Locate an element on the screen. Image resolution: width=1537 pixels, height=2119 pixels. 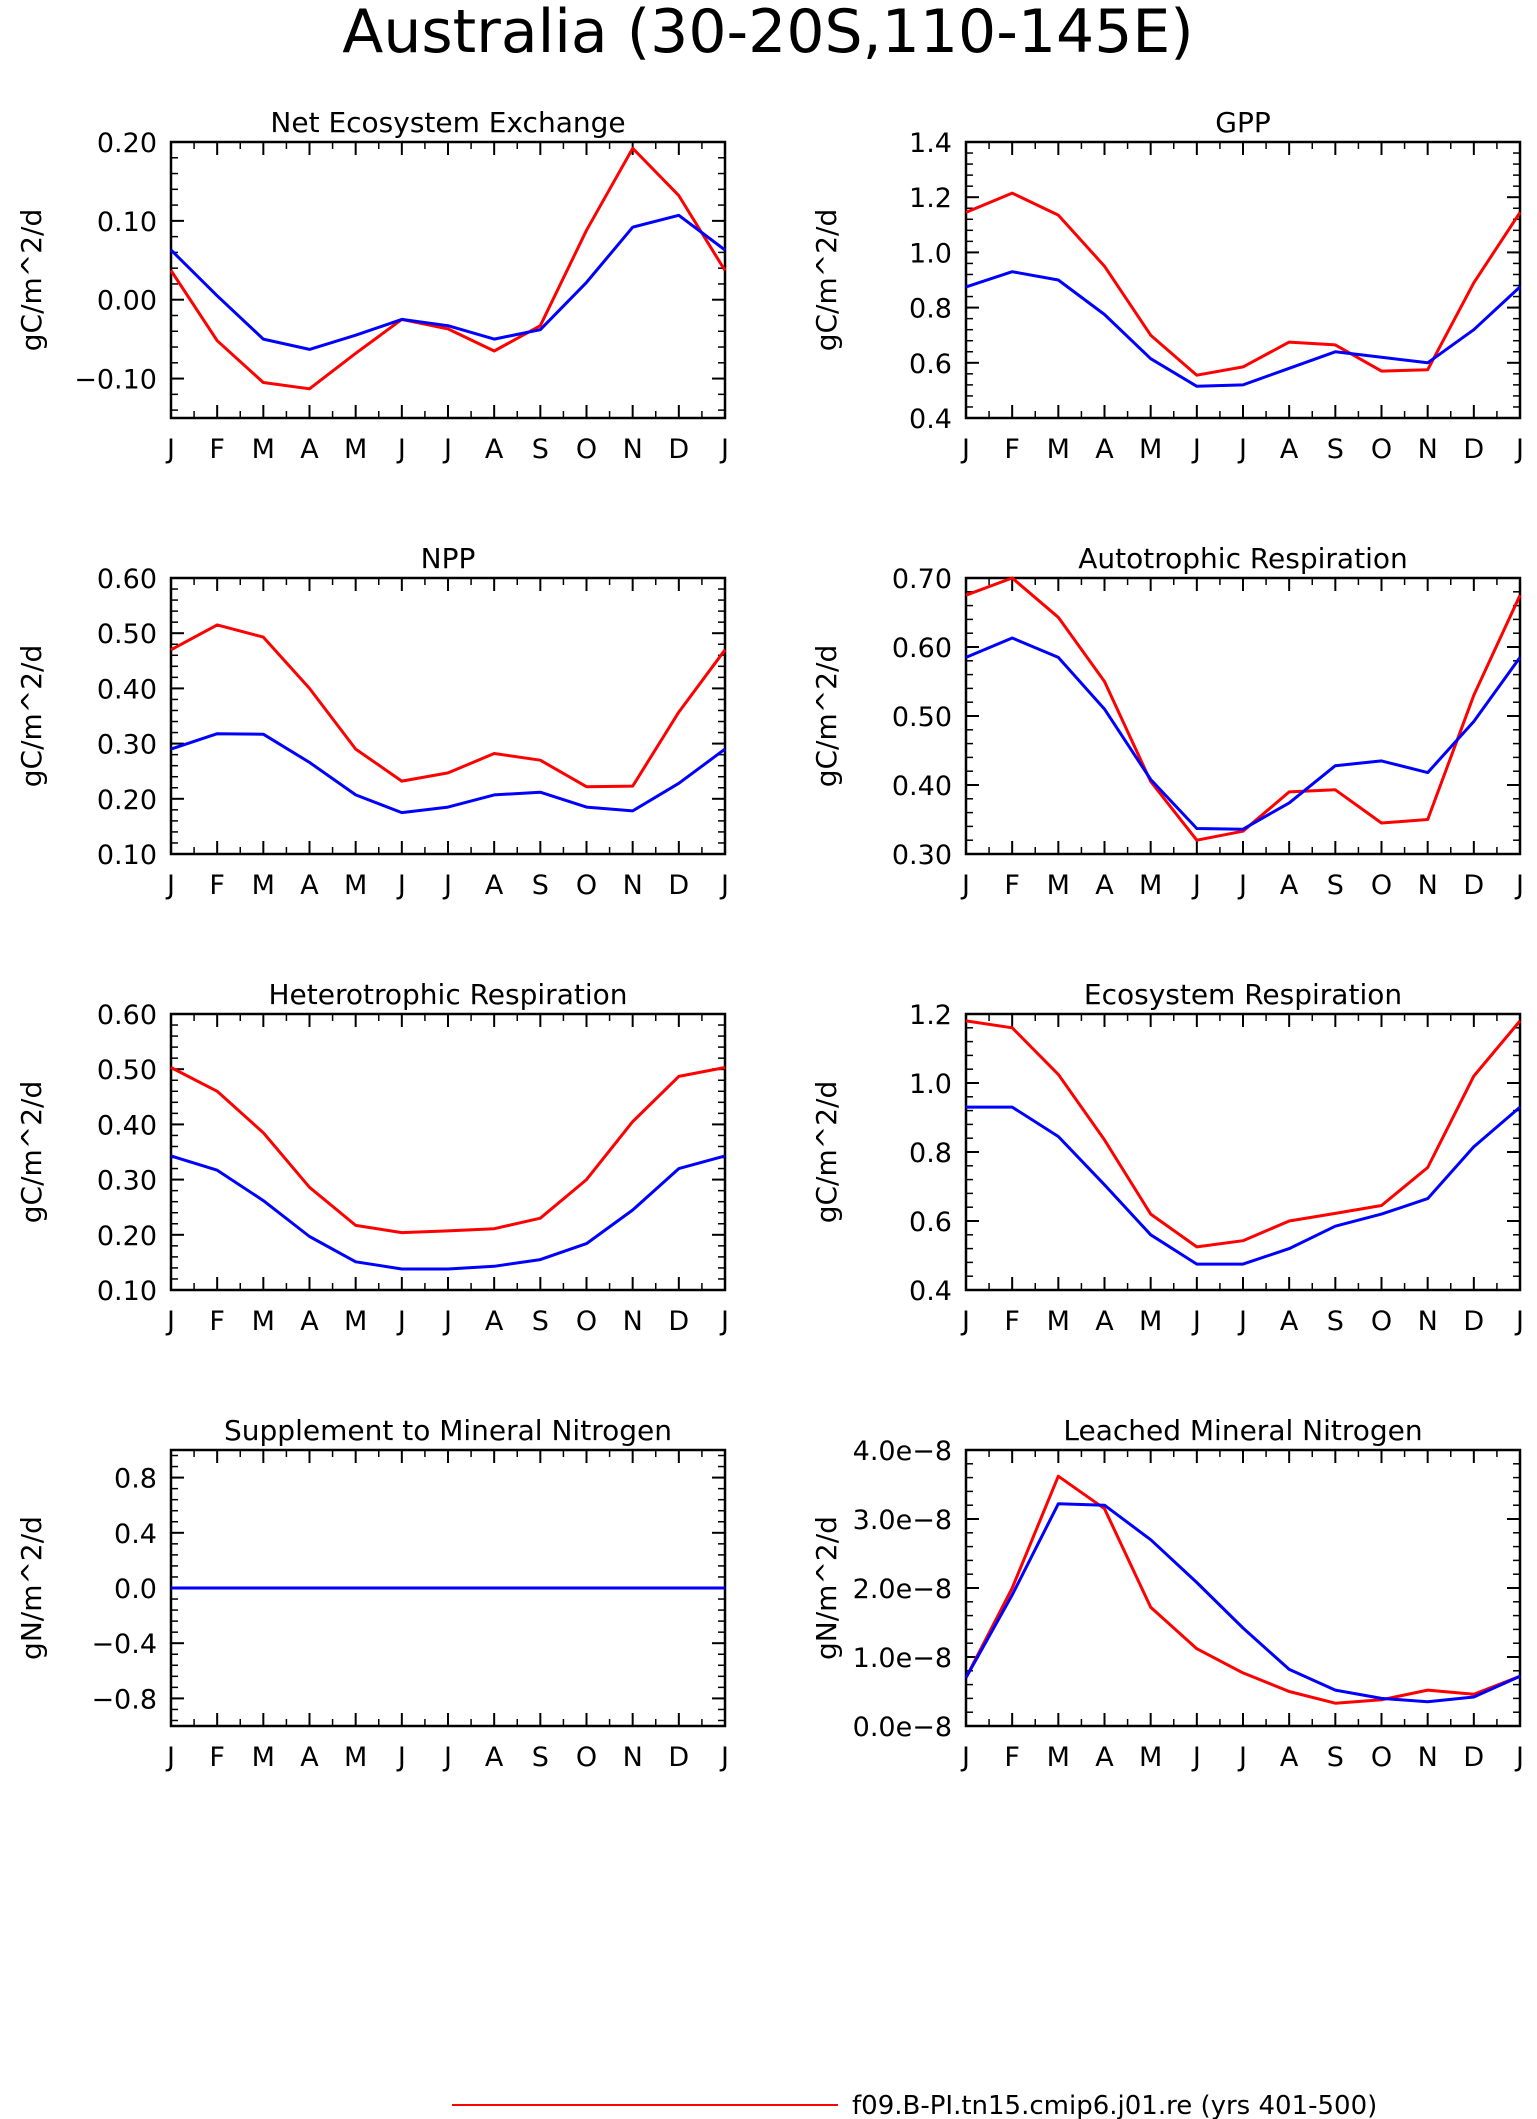
panel-title: GPP is located at coordinates (1242, 122).